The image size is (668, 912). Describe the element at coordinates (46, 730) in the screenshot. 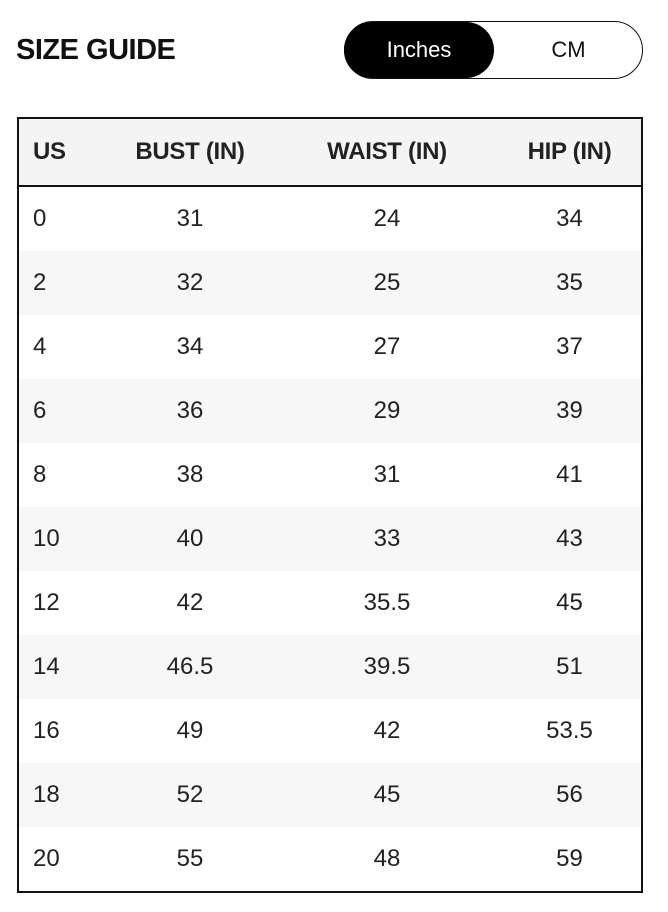

I see `table-cell: 16` at that location.